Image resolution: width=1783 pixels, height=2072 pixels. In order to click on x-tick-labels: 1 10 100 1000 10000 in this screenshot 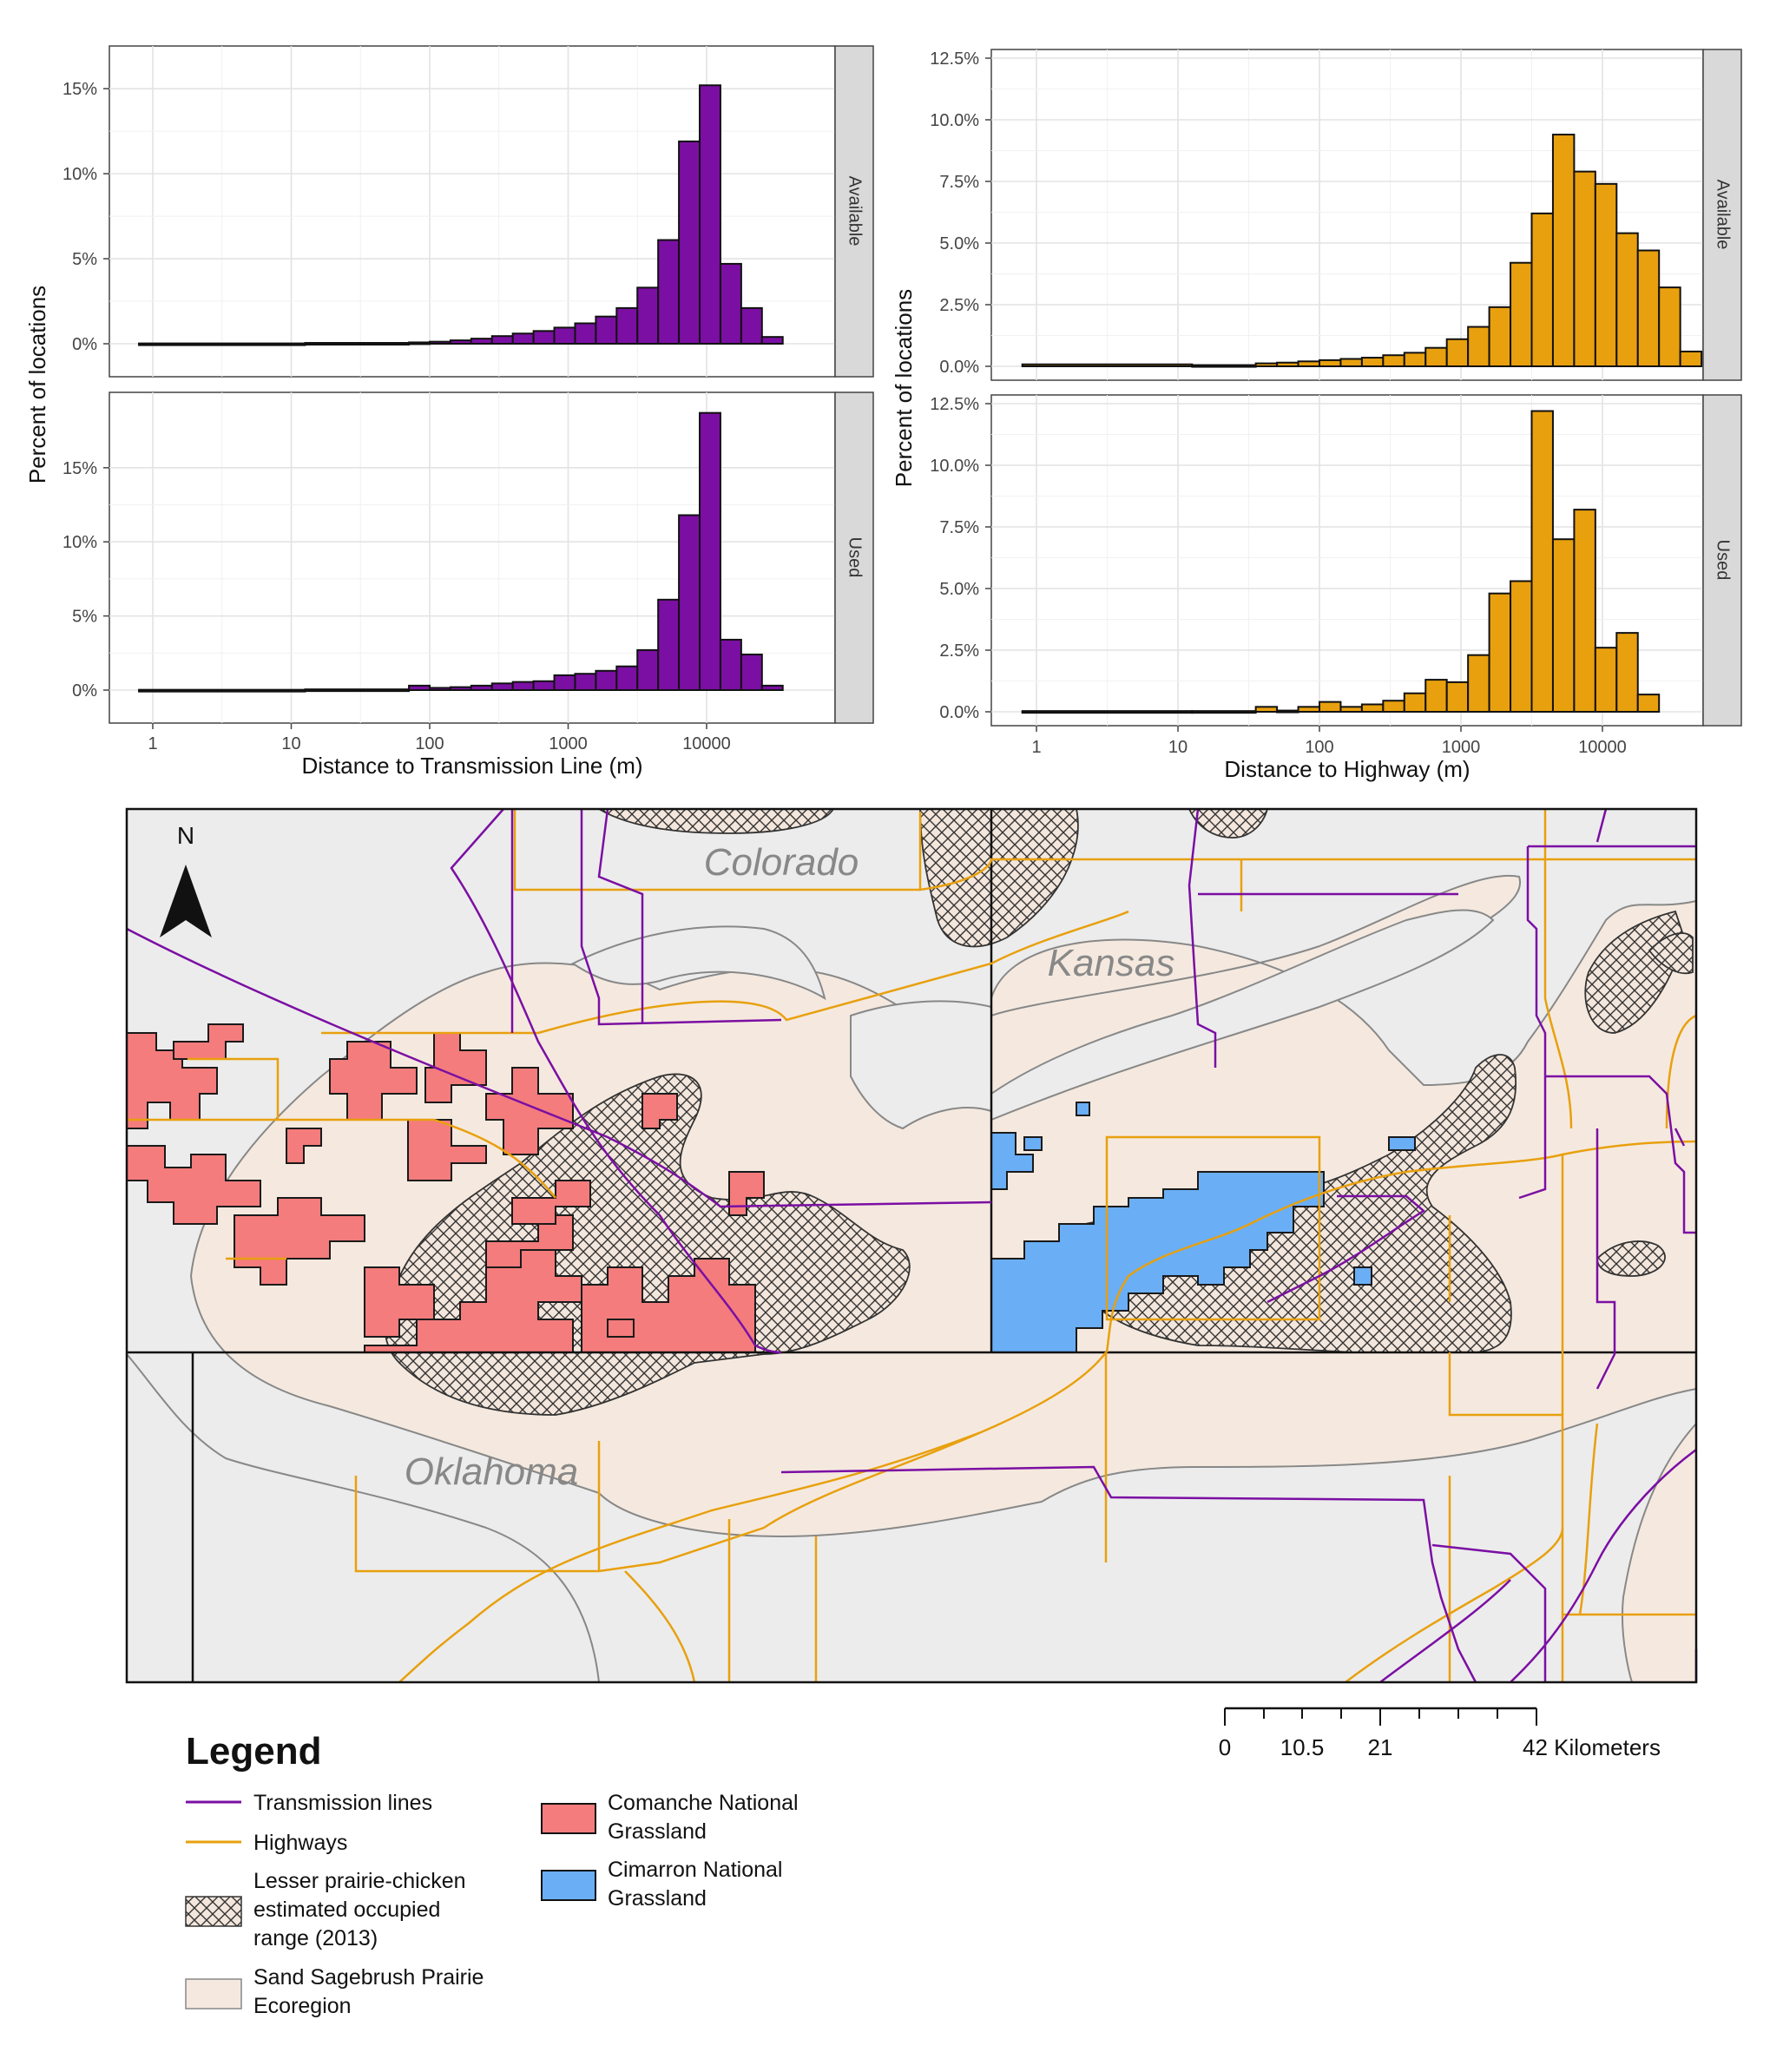, I will do `click(439, 738)`.